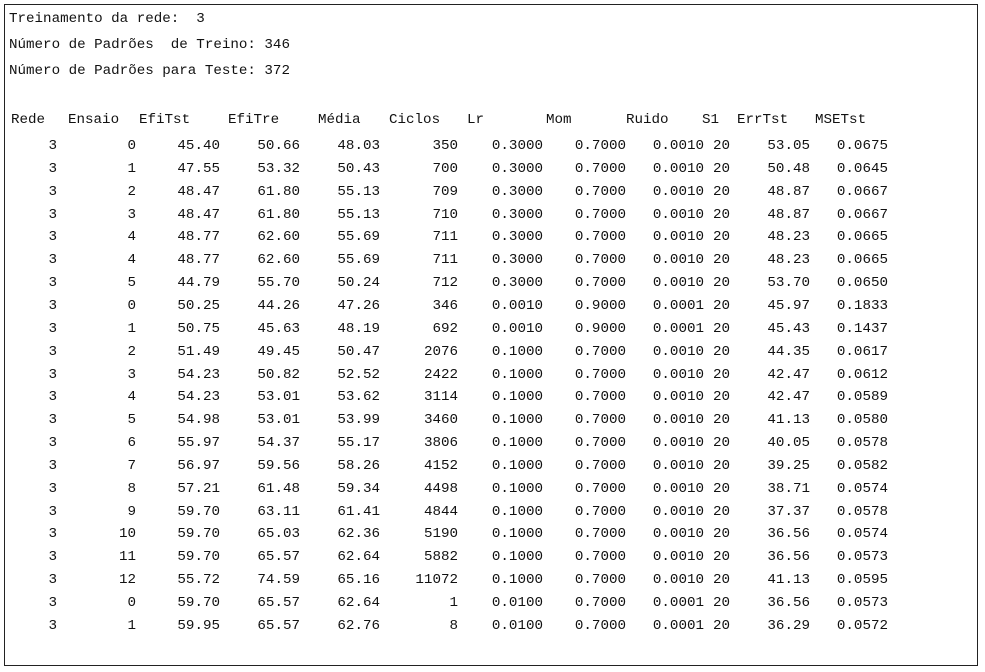 The image size is (985, 672). Describe the element at coordinates (788, 146) in the screenshot. I see `cell-errtst: 53.05` at that location.